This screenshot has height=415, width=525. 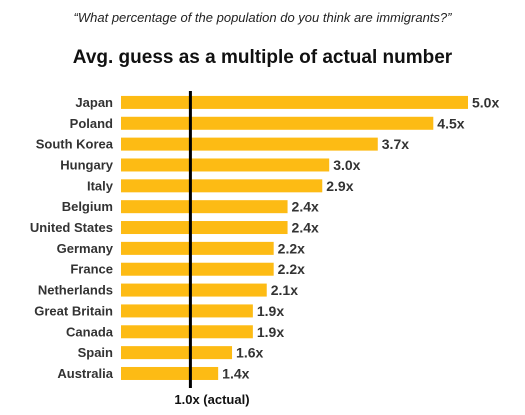 I want to click on category-label: Canada, so click(x=90, y=331).